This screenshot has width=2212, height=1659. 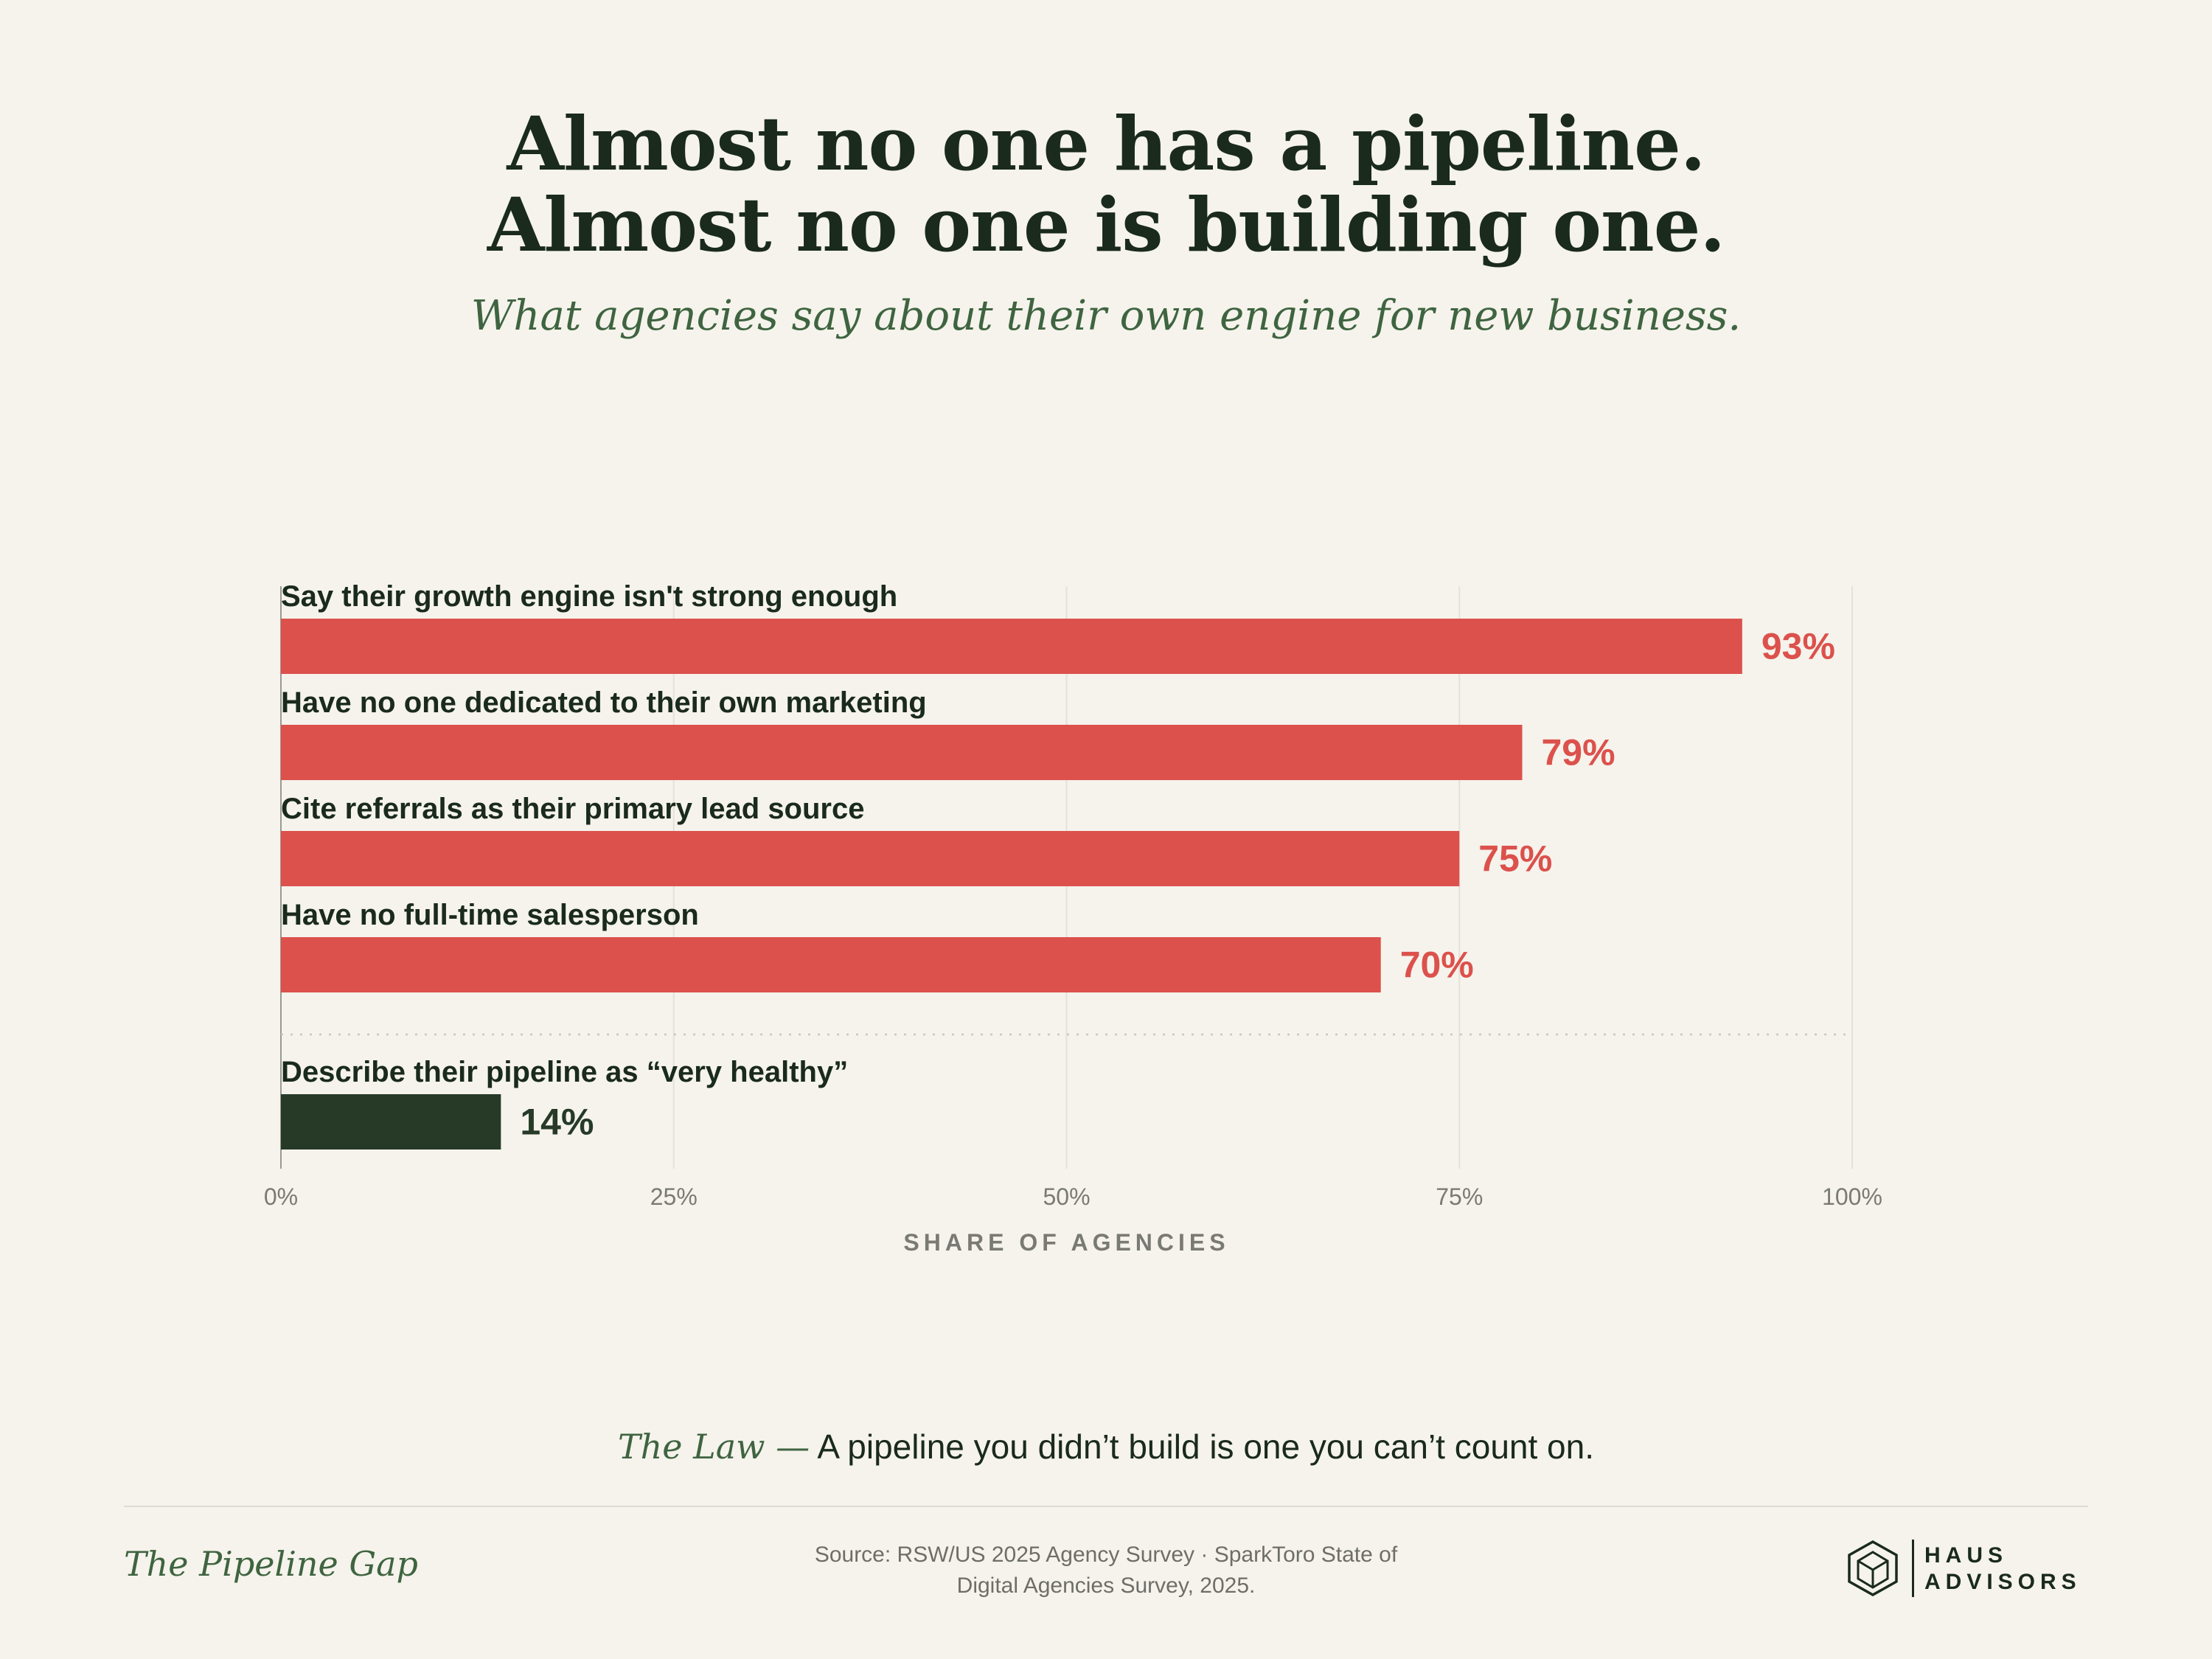 I want to click on logo-line-1: HAUS, so click(x=1966, y=1555).